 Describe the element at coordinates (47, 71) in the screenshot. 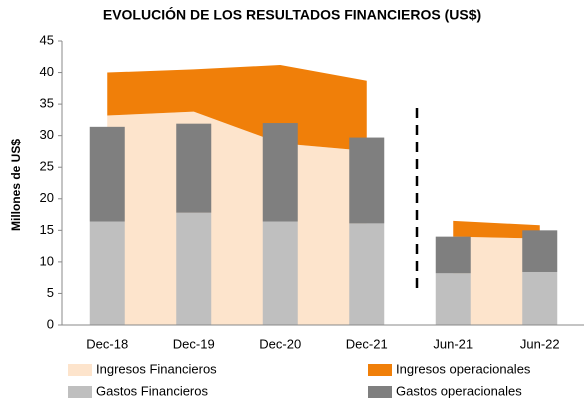

I see `y-tick-label: 40` at that location.